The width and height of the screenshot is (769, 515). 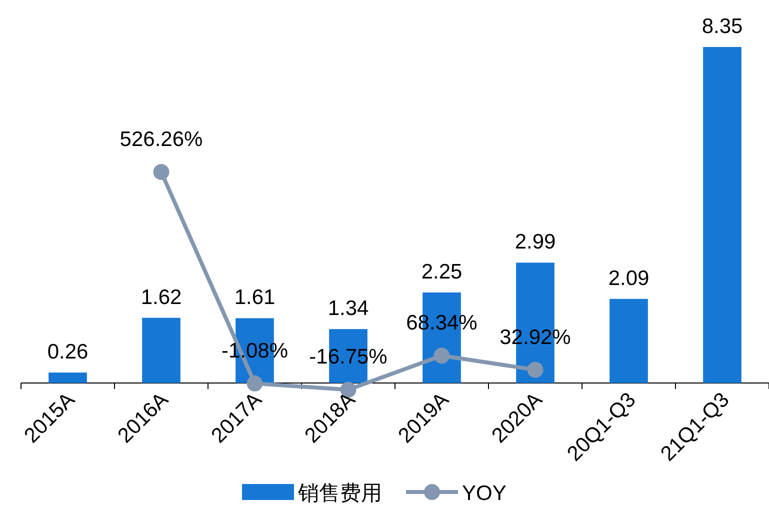 I want to click on data-label: 1.61, so click(x=255, y=298).